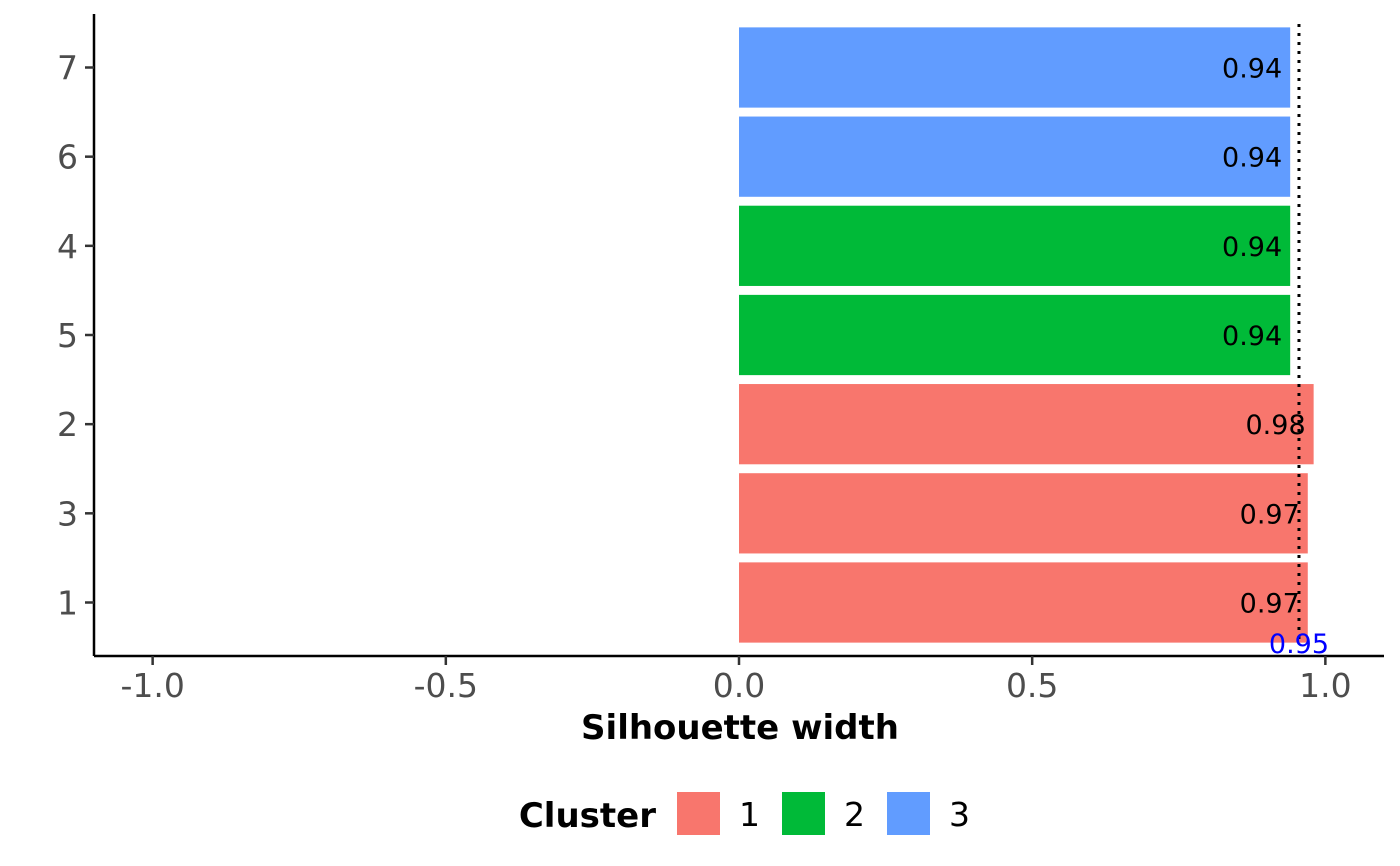  I want to click on y-tick-label: 1, so click(67, 603).